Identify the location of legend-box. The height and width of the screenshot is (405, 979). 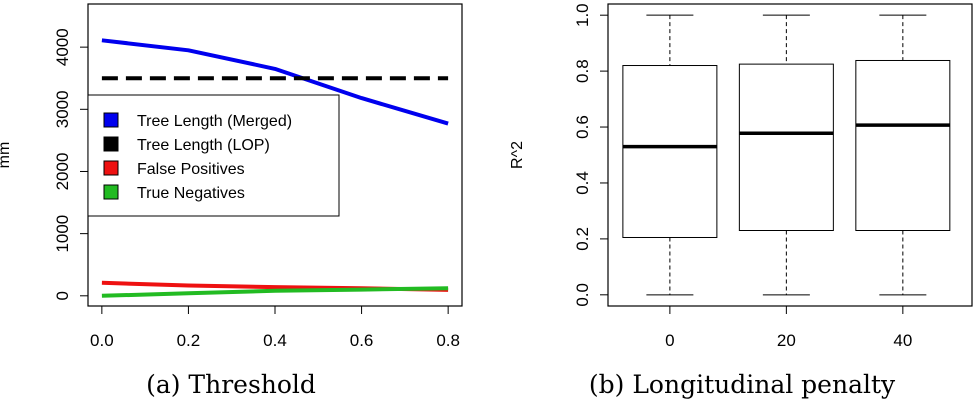
(213, 155).